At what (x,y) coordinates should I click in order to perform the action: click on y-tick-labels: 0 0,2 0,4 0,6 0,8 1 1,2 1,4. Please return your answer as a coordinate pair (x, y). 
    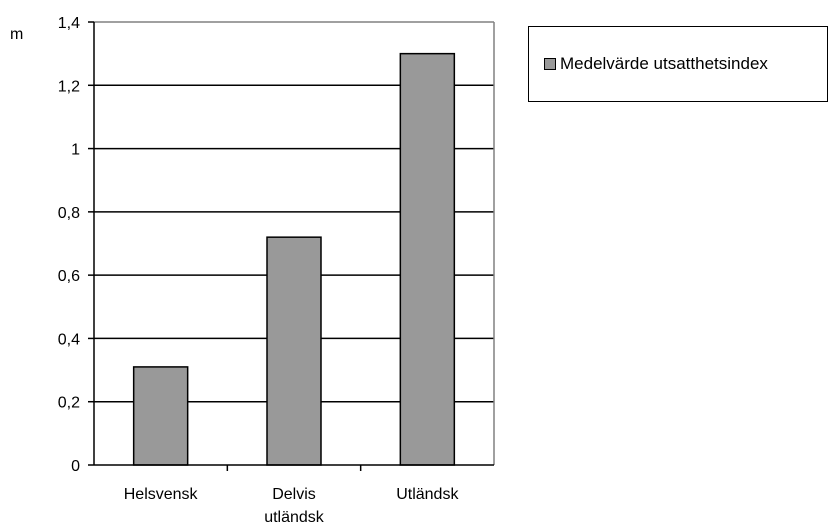
    Looking at the image, I should click on (69, 245).